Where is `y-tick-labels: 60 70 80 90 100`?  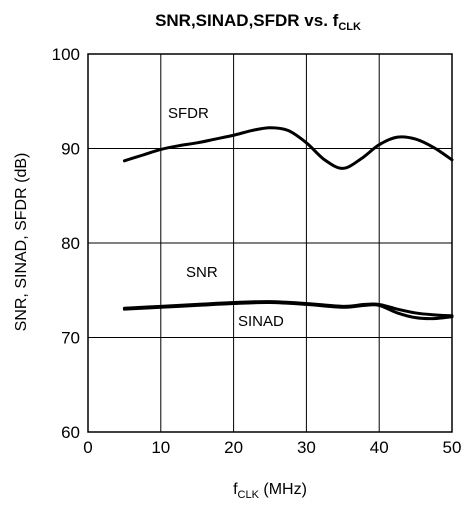 y-tick-labels: 60 70 80 90 100 is located at coordinates (66, 243).